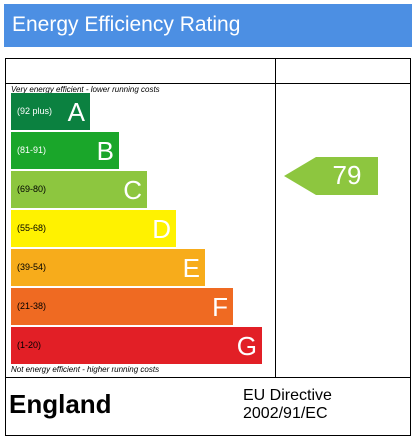 This screenshot has height=439, width=416. Describe the element at coordinates (191, 268) in the screenshot. I see `band-e-letter: E` at that location.